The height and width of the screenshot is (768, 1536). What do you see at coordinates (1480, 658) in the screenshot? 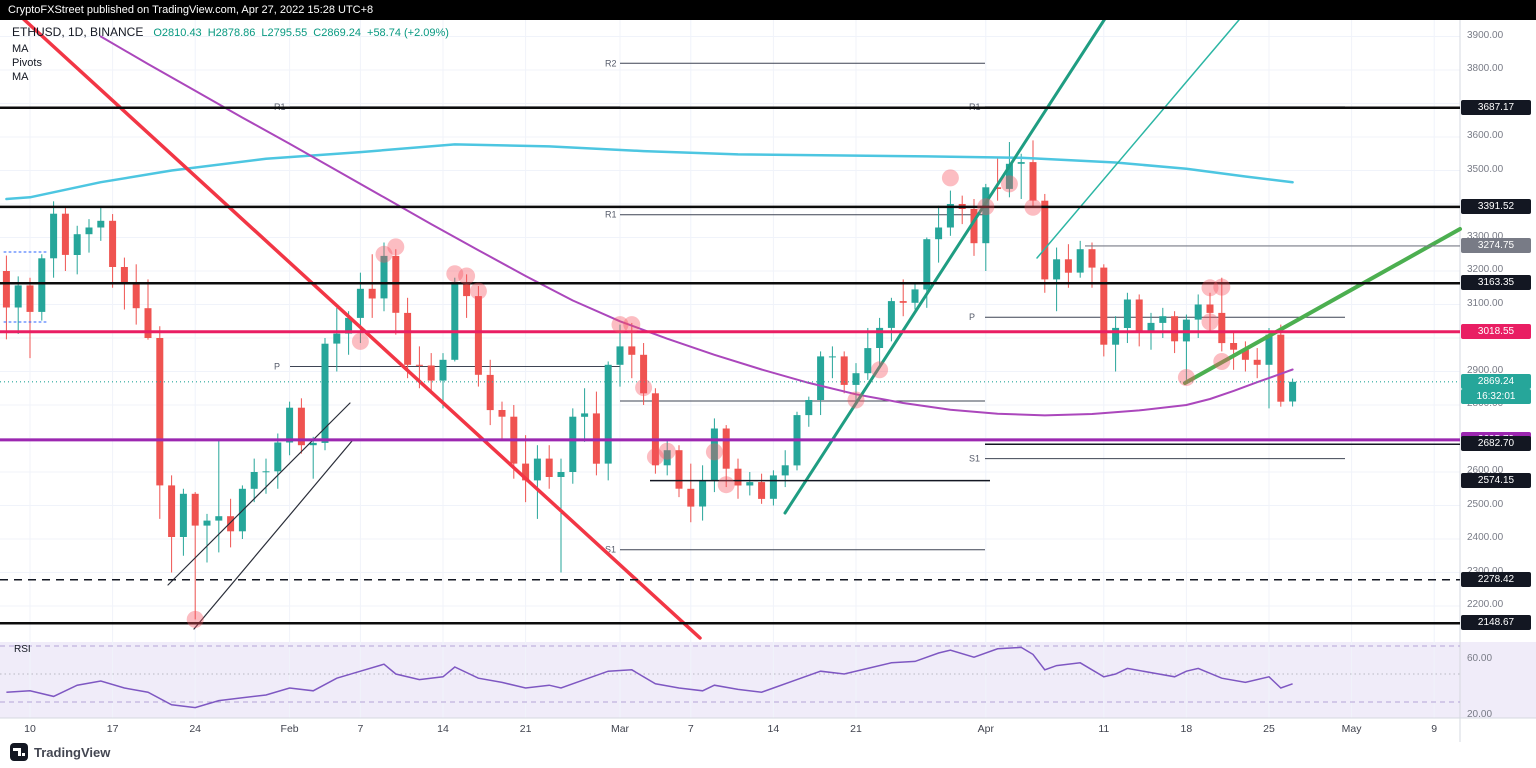
I see `rsi-tick: 60.00` at bounding box center [1480, 658].